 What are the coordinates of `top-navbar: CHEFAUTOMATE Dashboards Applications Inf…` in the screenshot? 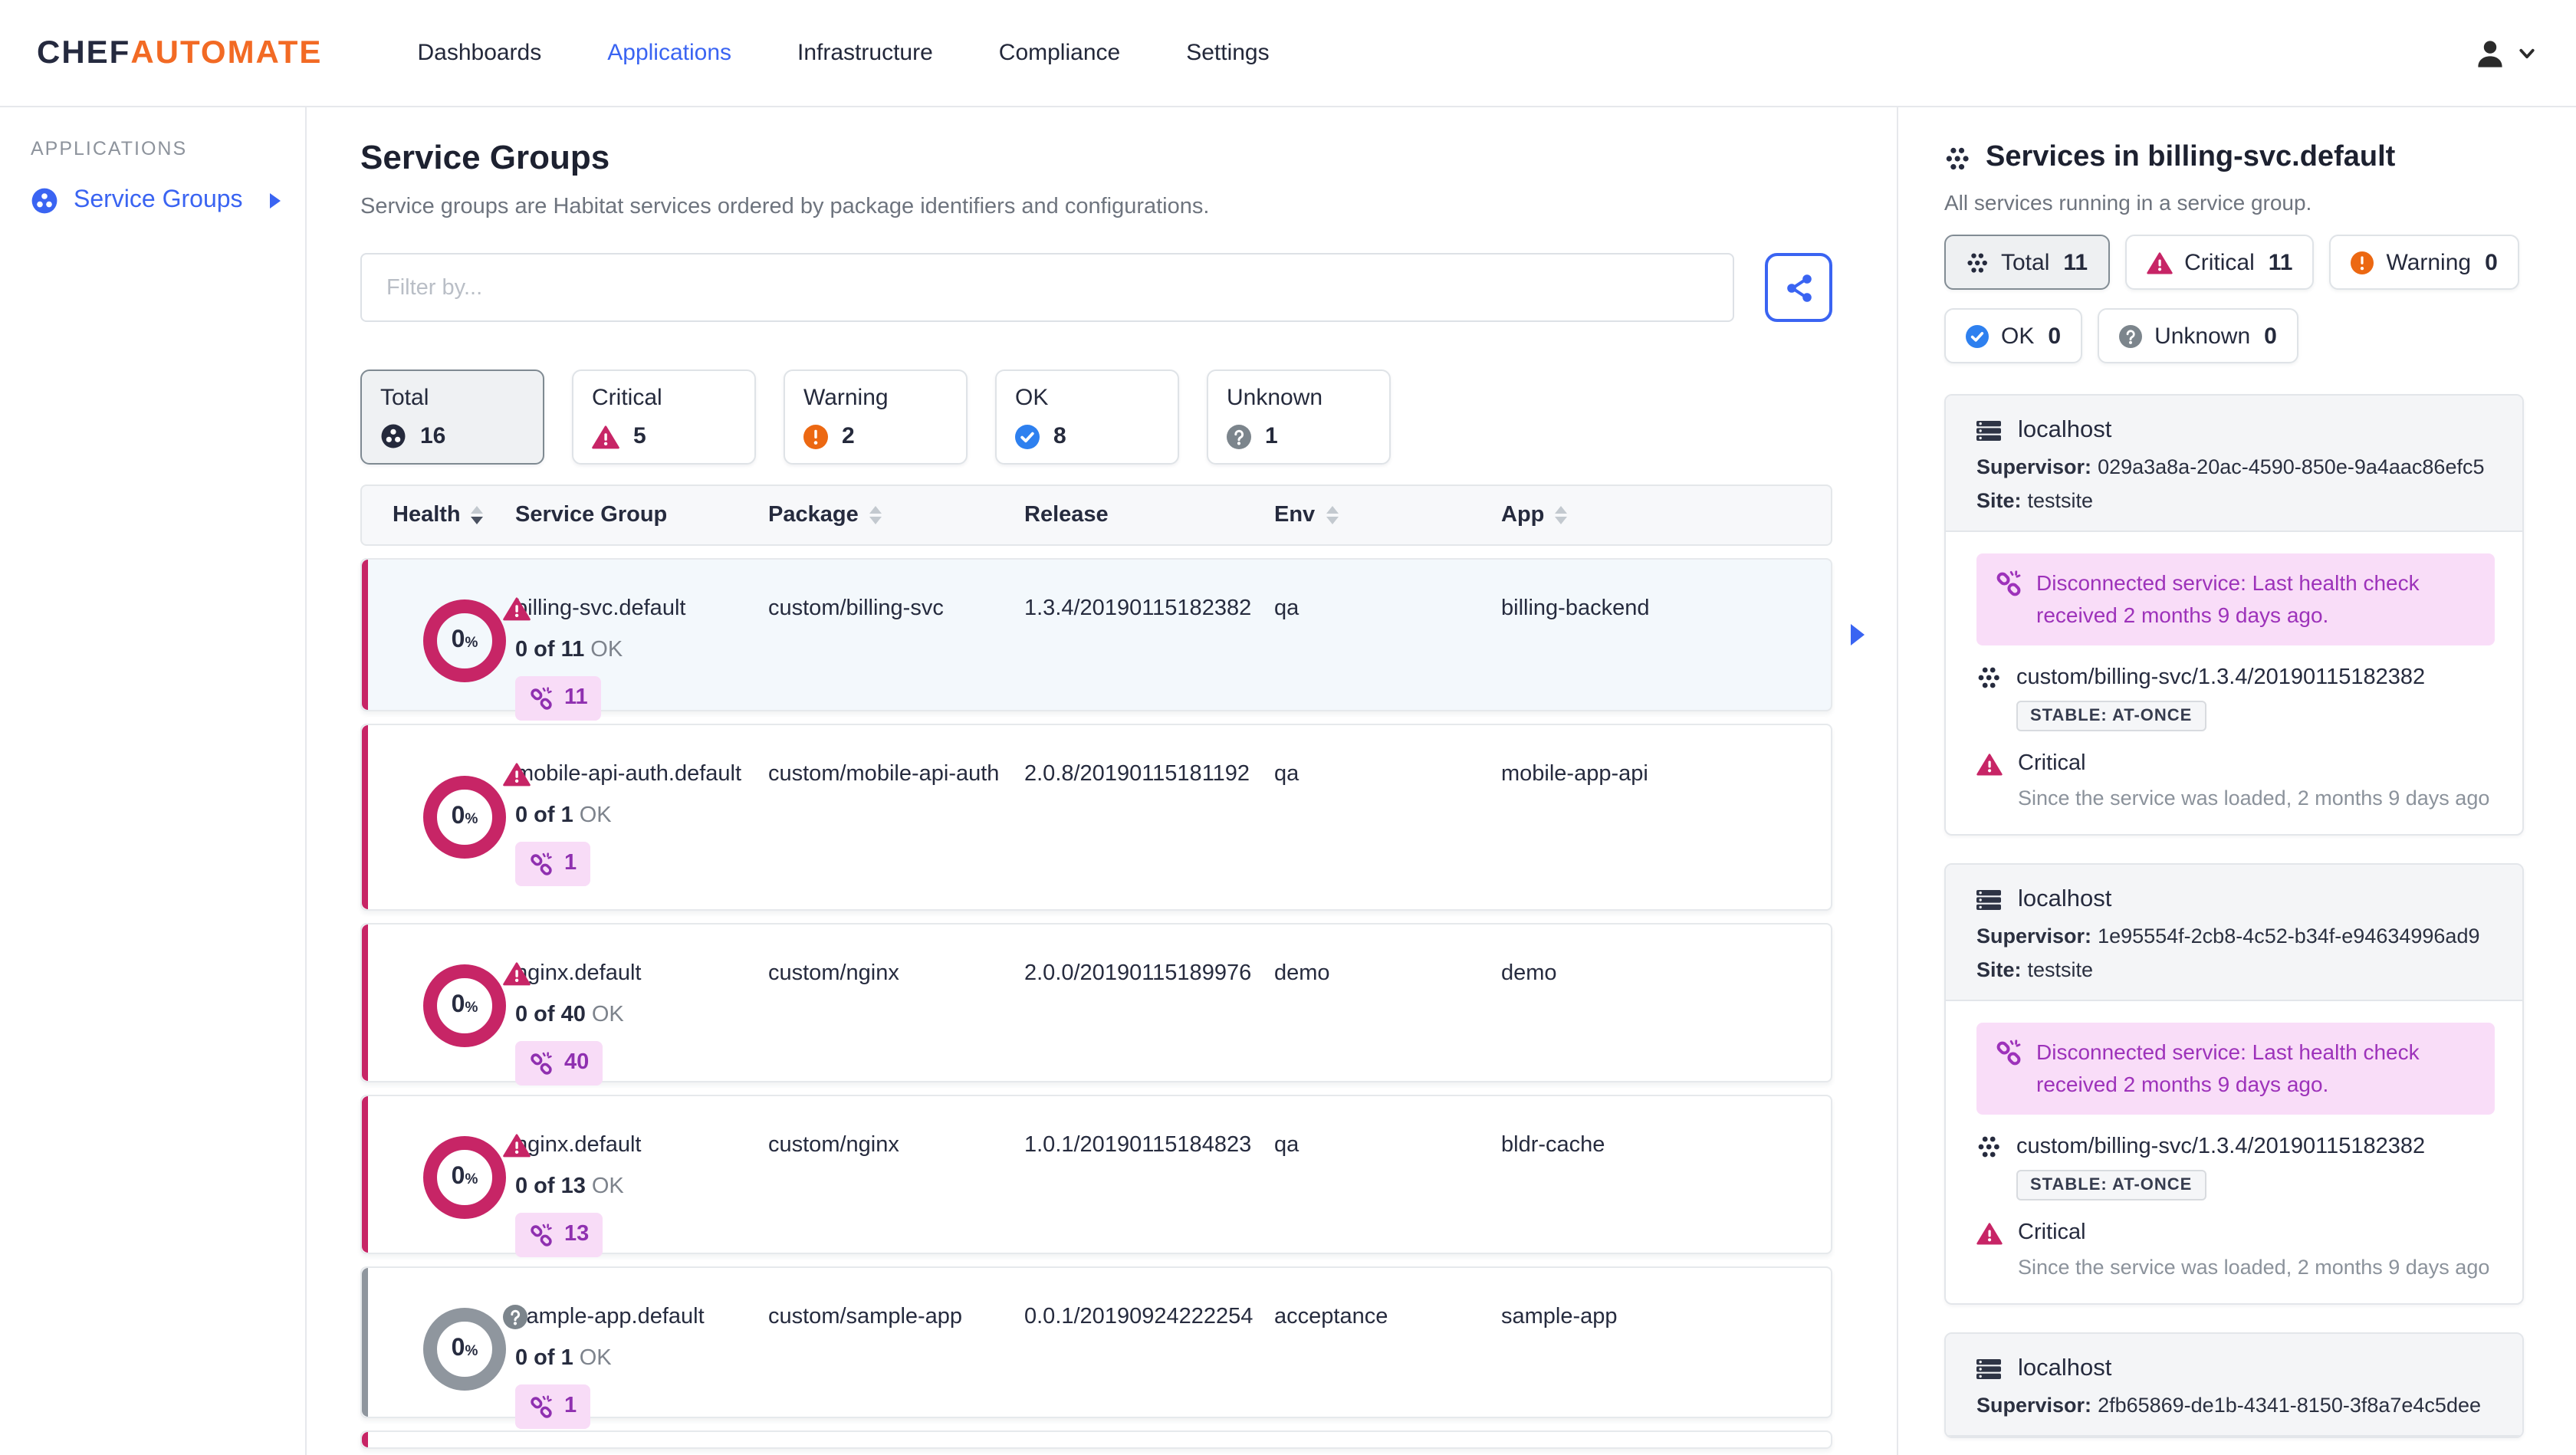 It's located at (1288, 53).